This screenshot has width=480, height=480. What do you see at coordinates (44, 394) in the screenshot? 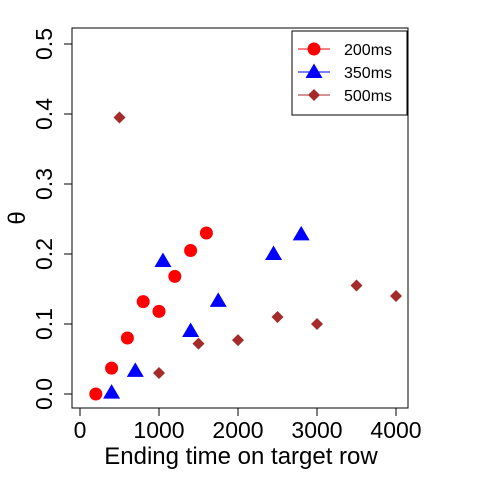
I see `y-tick-label: 0.0` at bounding box center [44, 394].